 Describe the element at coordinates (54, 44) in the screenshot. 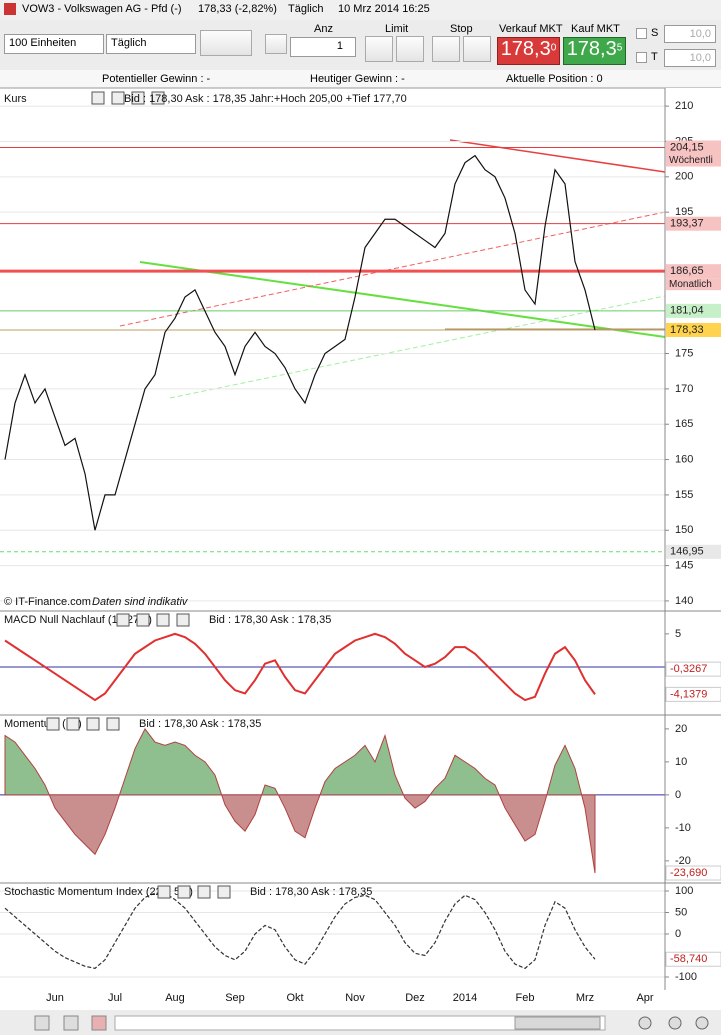

I see `quantity-select: 100 Einheiten` at that location.